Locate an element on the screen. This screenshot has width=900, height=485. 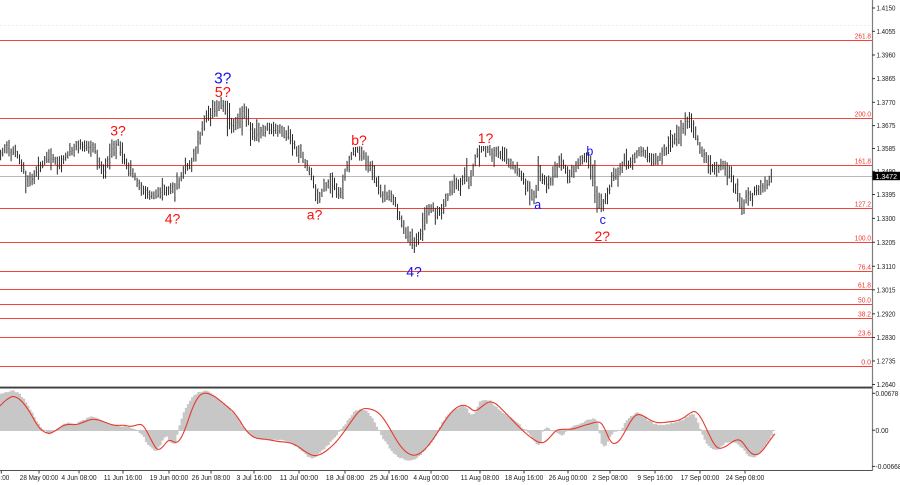
svg-text: 28 May 00:00 is located at coordinates (39, 477).